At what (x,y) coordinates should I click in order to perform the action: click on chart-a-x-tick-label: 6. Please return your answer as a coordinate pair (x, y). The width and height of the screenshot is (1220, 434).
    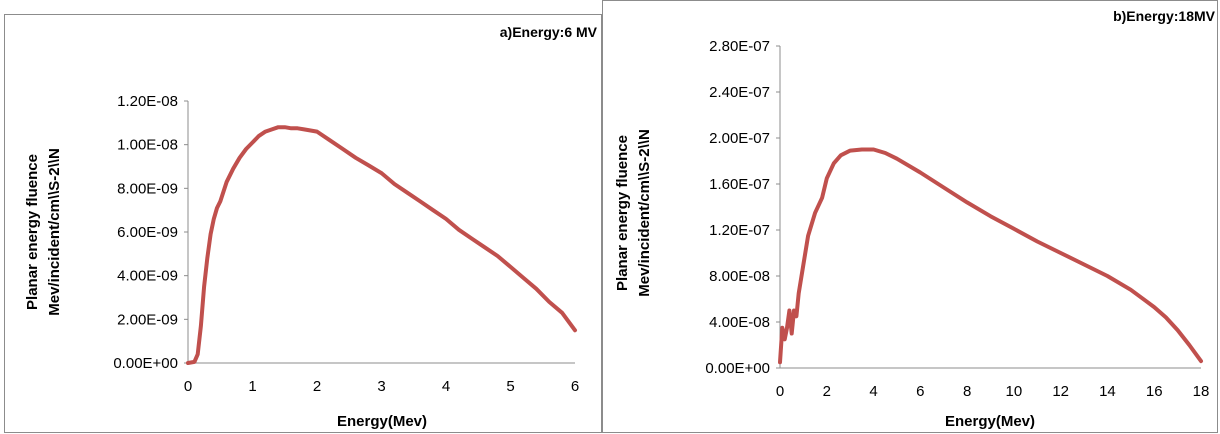
    Looking at the image, I should click on (575, 386).